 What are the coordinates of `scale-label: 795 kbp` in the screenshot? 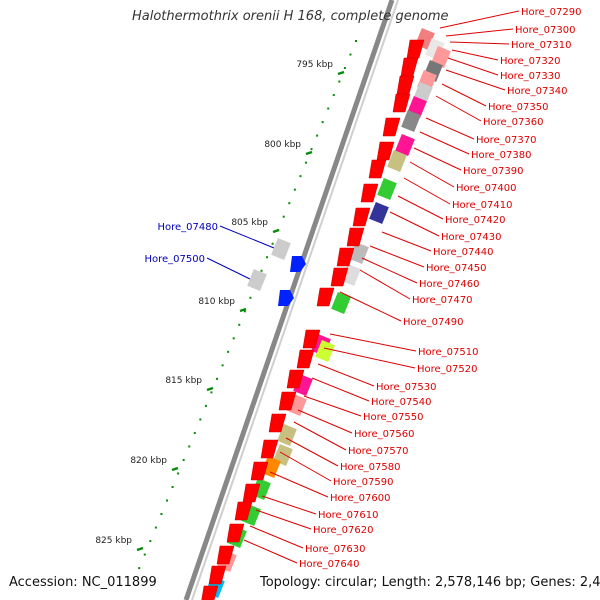 It's located at (314, 65).